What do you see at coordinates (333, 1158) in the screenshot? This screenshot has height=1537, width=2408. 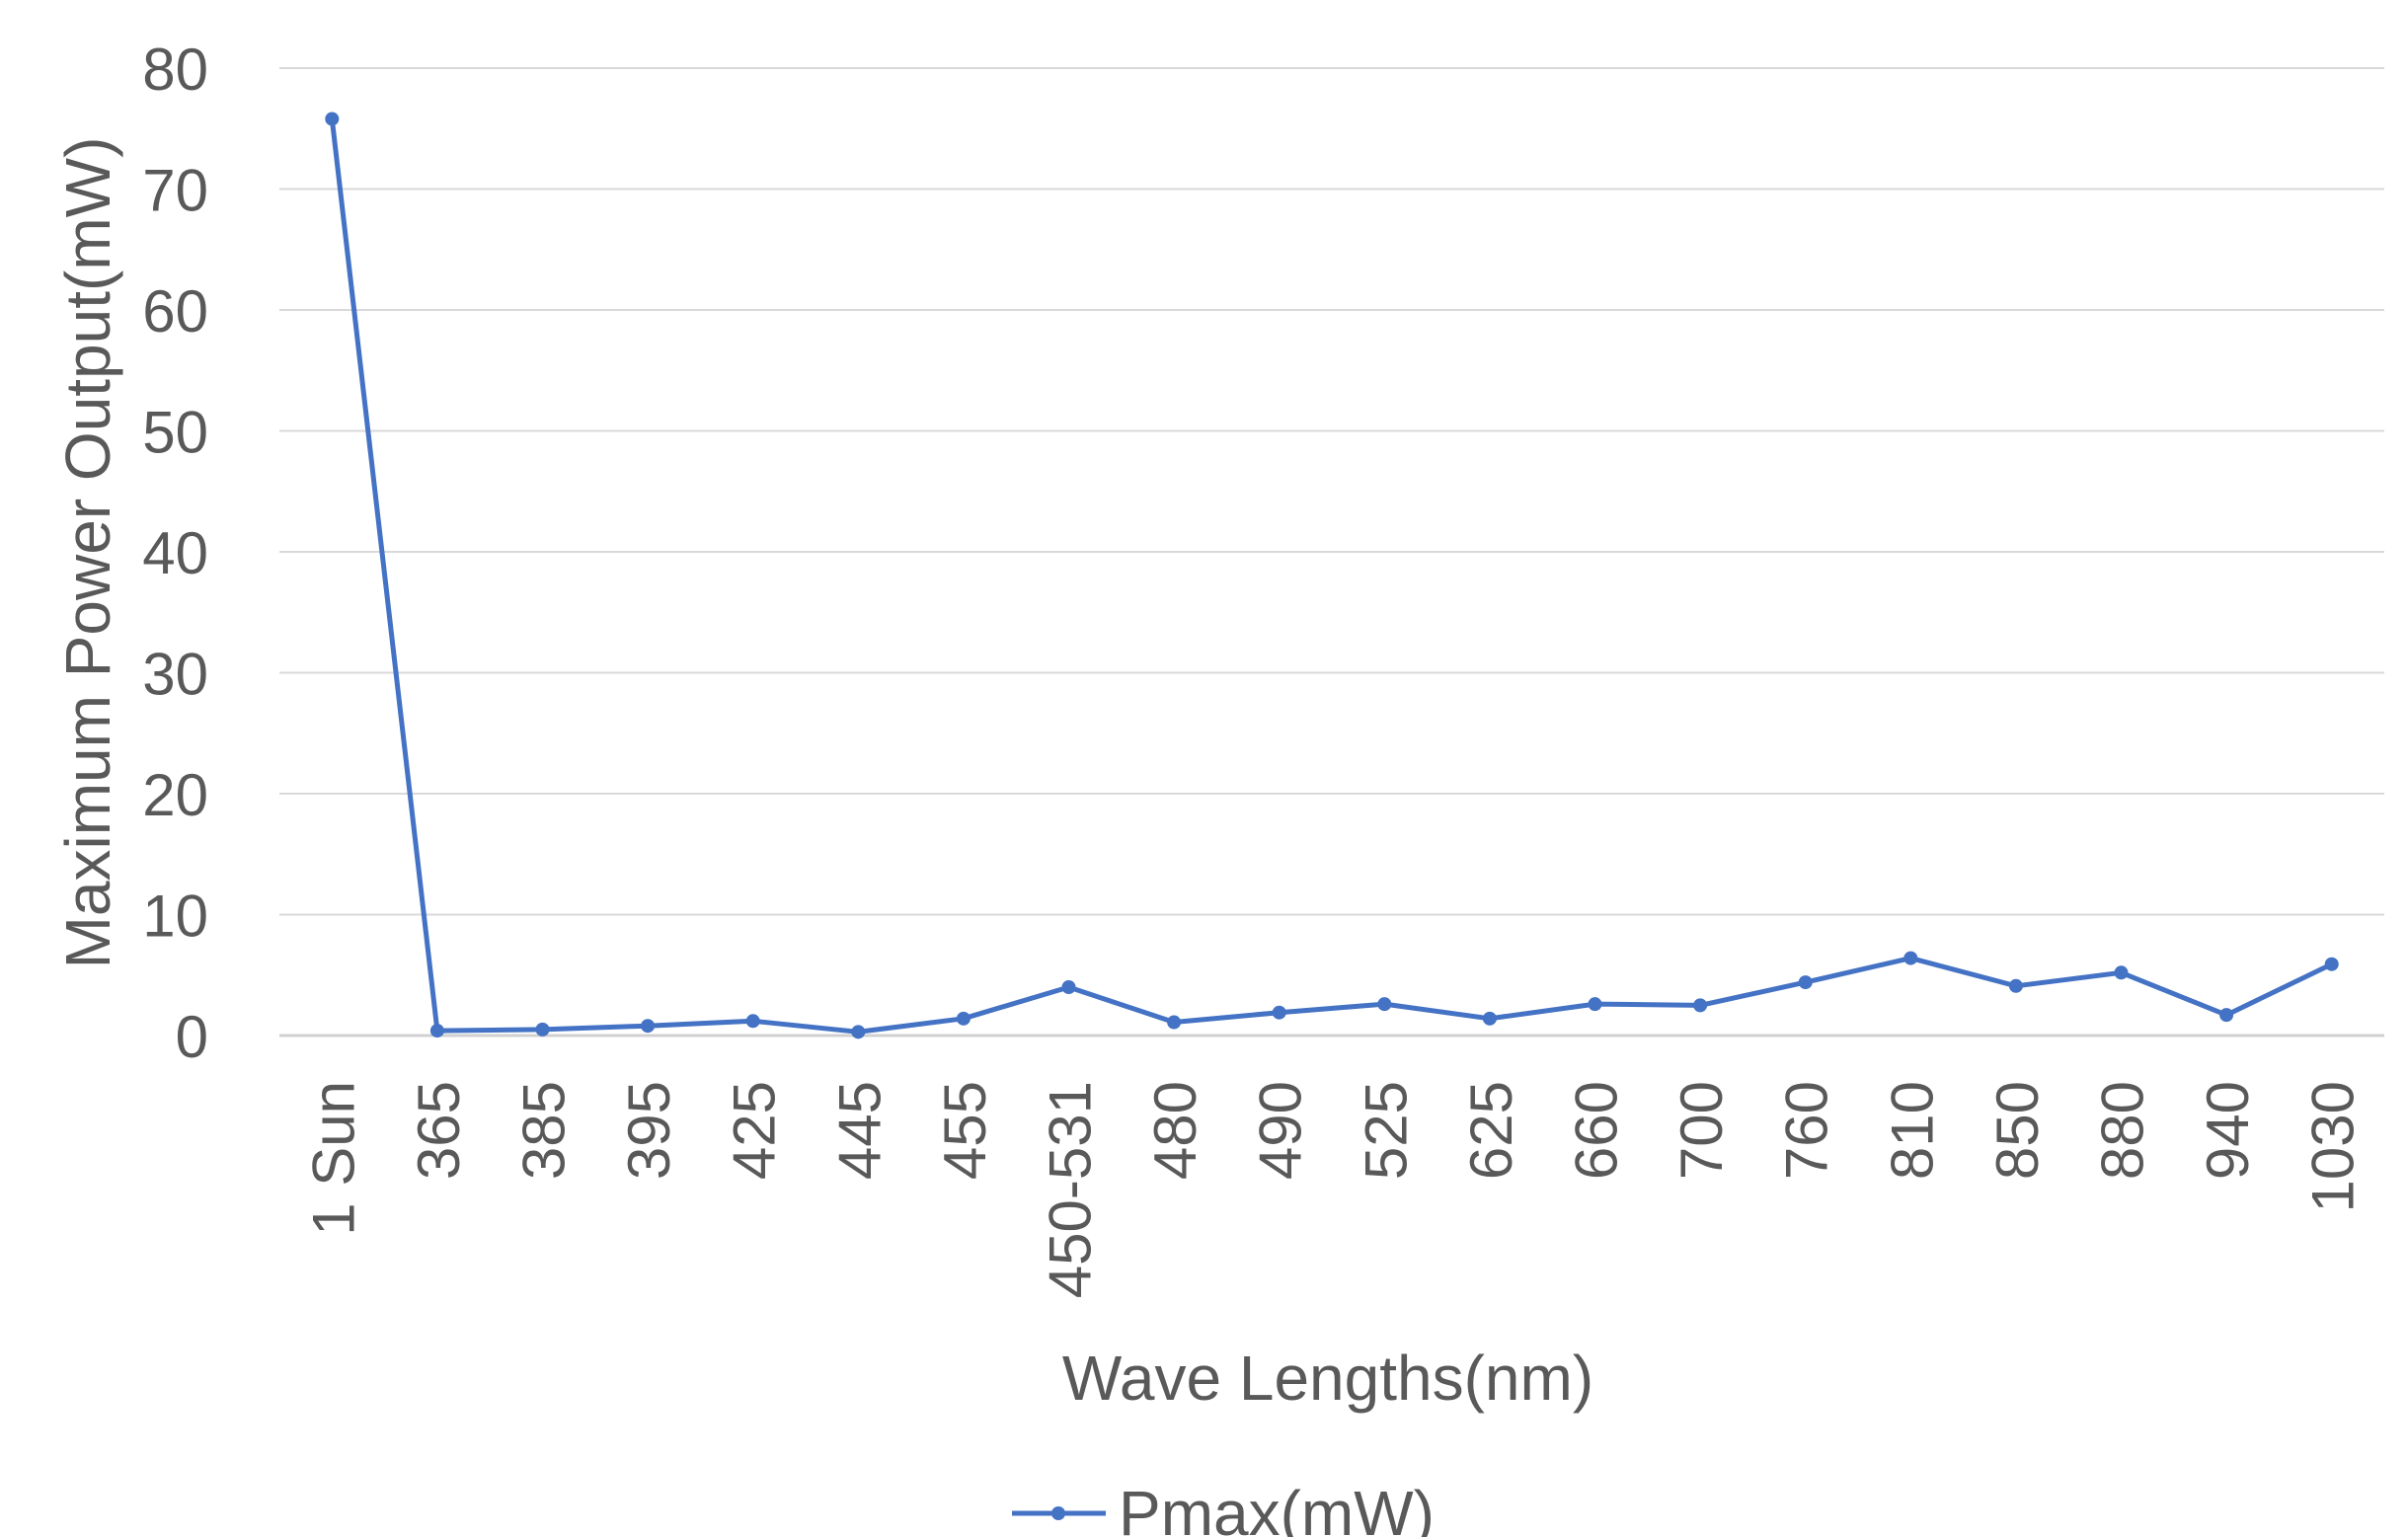 I see `x-tick-label: 1 Sun` at bounding box center [333, 1158].